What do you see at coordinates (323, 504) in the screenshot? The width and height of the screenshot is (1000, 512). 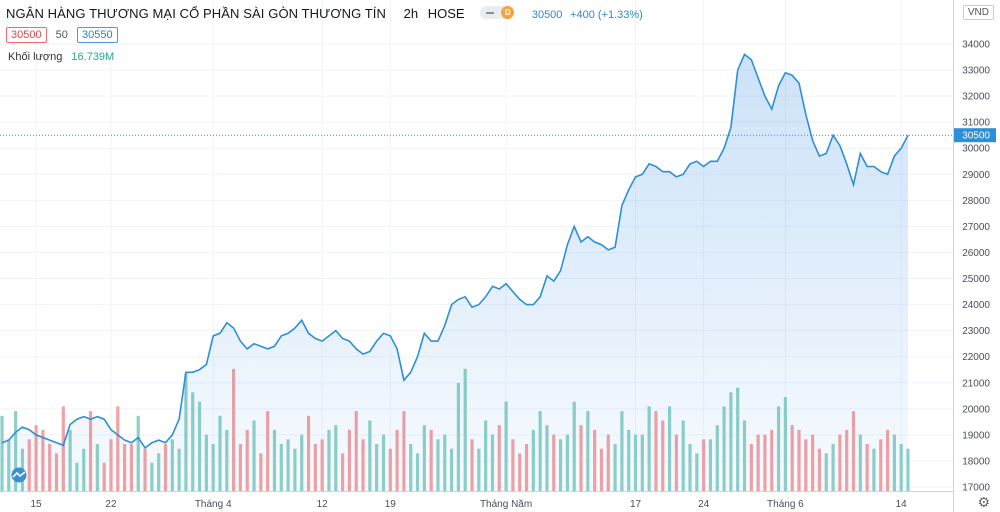 I see `time-tick-label: 12` at bounding box center [323, 504].